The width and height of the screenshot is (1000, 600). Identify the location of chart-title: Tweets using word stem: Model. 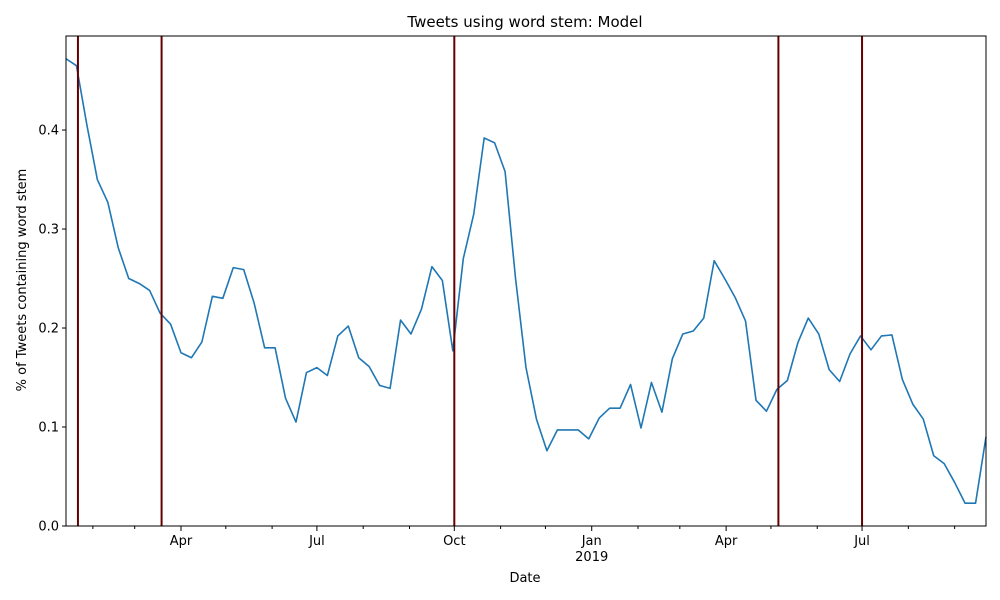
(524, 22).